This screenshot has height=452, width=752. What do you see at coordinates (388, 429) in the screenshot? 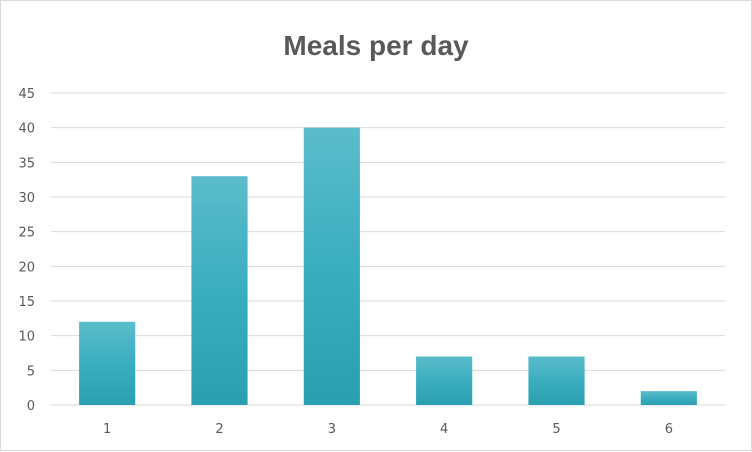
I see `x-axis-ticks: 1 2 3 4 5 6` at bounding box center [388, 429].